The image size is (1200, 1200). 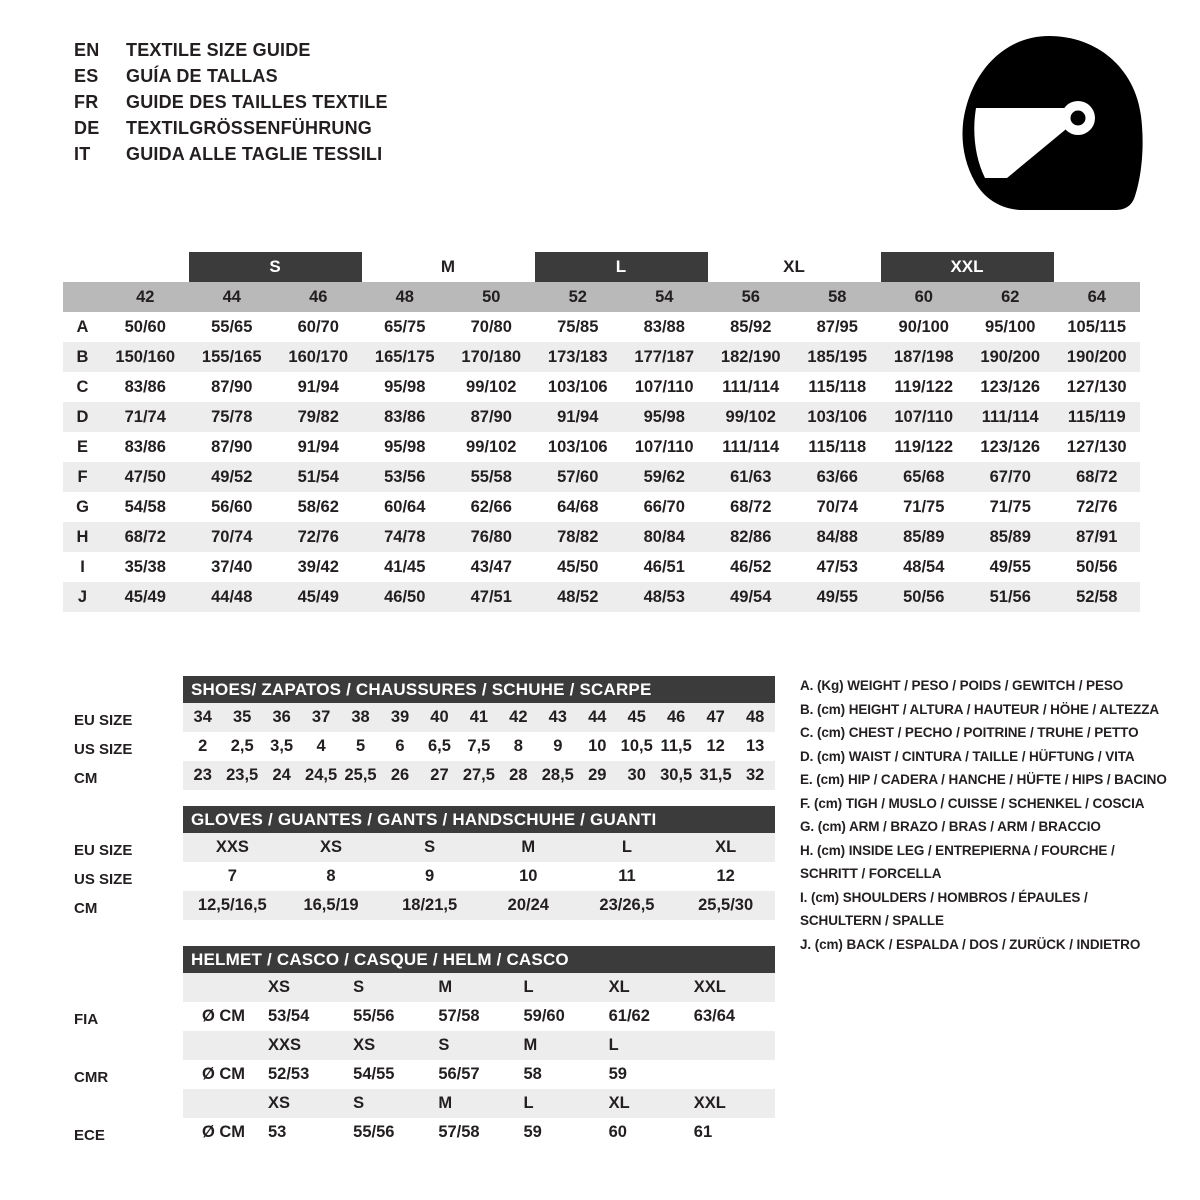 What do you see at coordinates (231, 417) in the screenshot?
I see `measurement-cell: 75/78` at bounding box center [231, 417].